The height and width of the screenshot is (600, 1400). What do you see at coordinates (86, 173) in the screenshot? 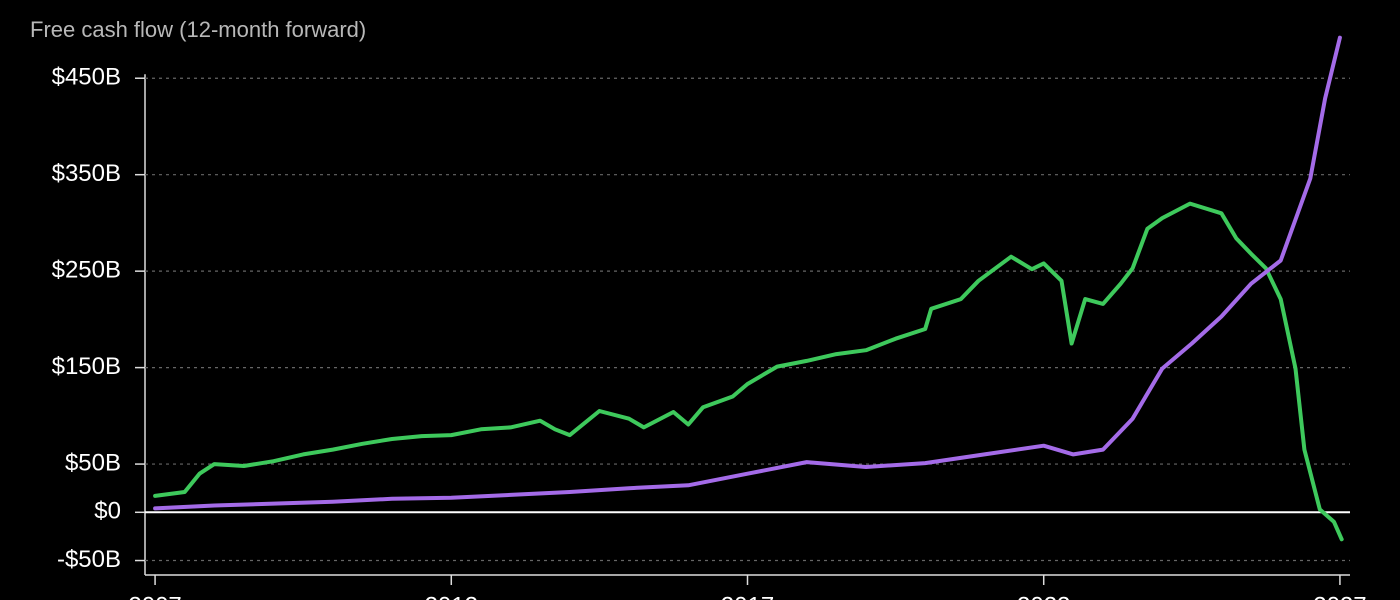
I see `y-tick-label: $350B` at bounding box center [86, 173].